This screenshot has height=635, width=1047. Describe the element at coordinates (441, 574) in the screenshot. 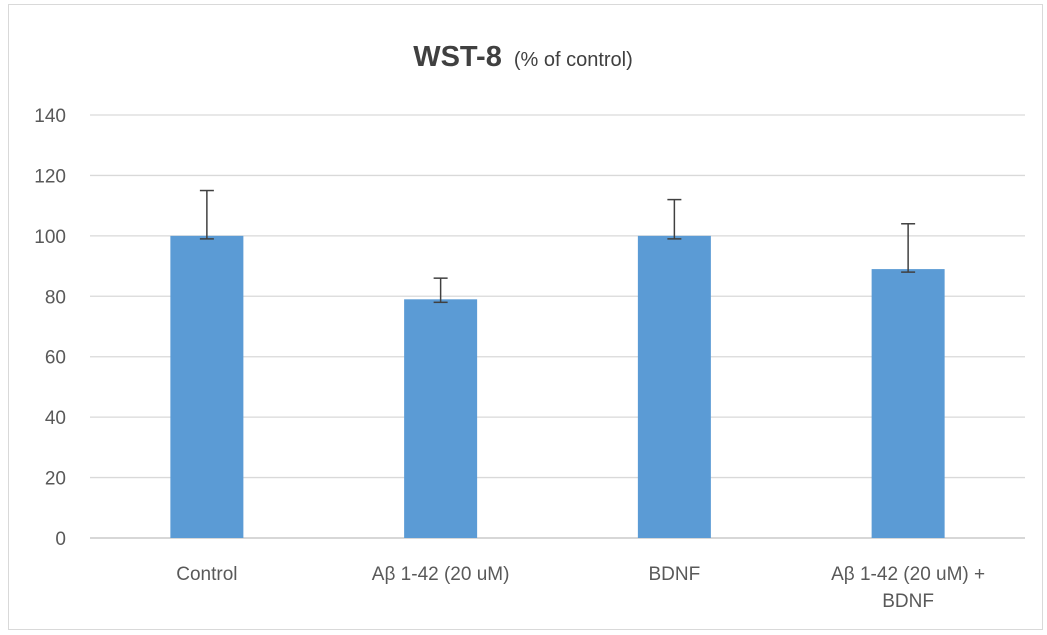

I see `category-label-2: Aβ 1-42 (20 uM)` at that location.